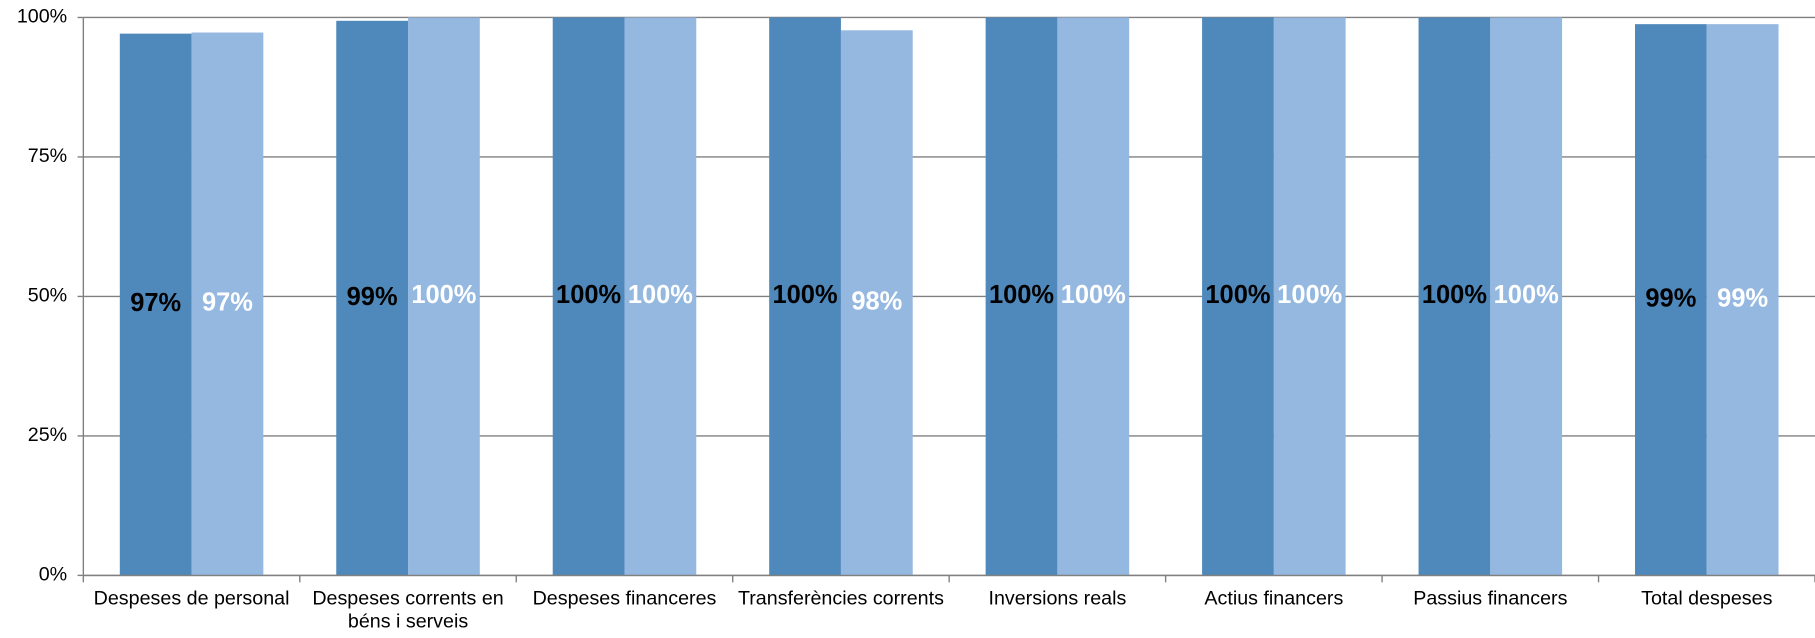 The height and width of the screenshot is (638, 1815). What do you see at coordinates (53, 575) in the screenshot?
I see `y-tick-label: 0%` at bounding box center [53, 575].